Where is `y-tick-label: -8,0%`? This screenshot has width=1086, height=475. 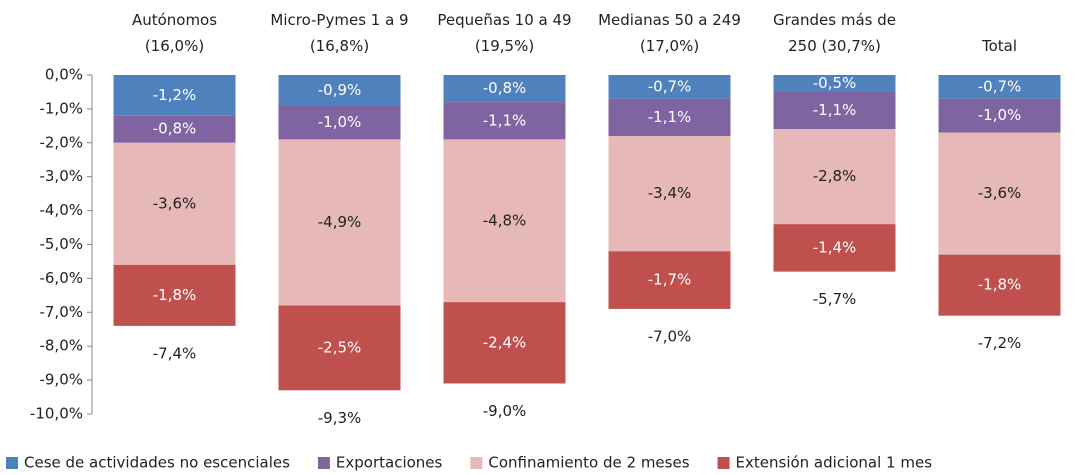 y-tick-label: -8,0% is located at coordinates (61, 346).